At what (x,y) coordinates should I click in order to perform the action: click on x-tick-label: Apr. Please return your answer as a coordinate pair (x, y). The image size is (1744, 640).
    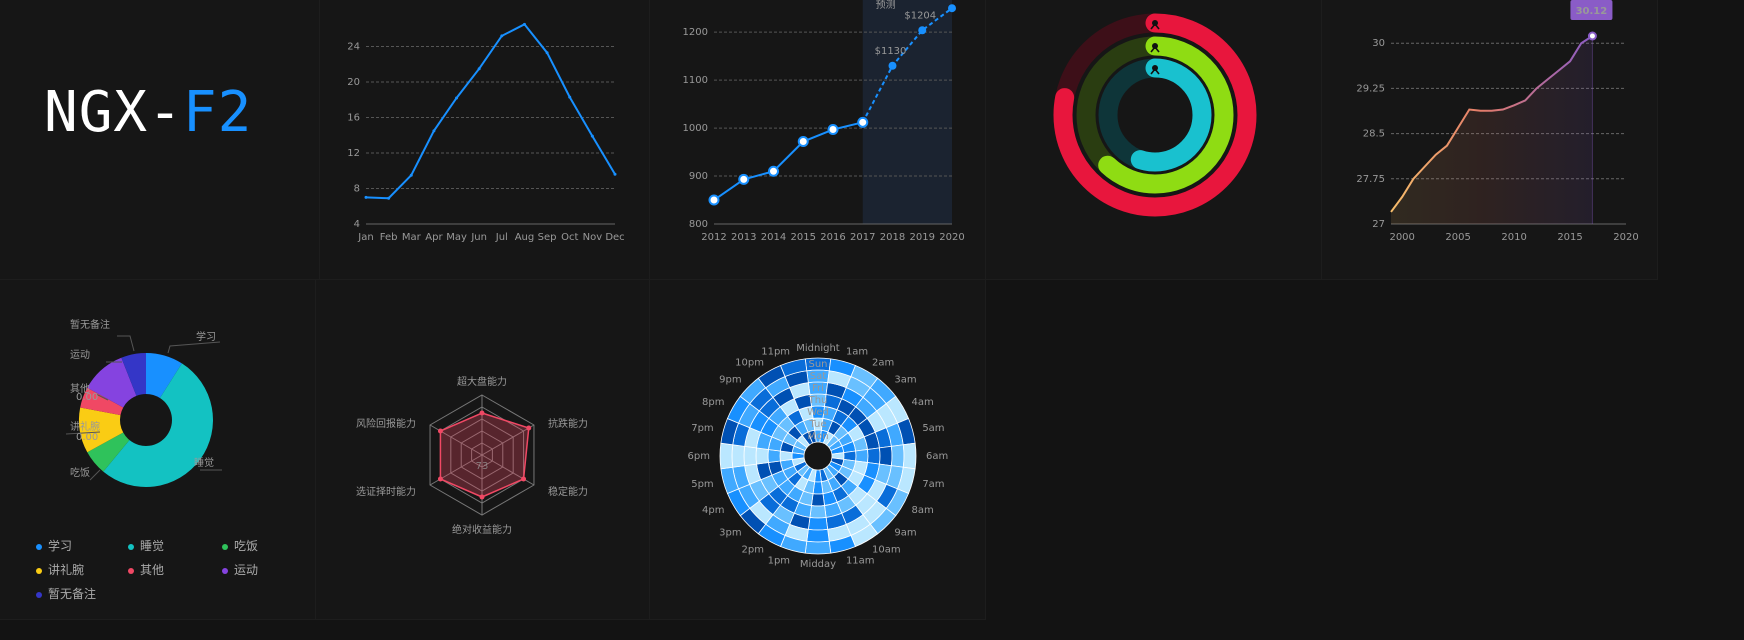
    Looking at the image, I should click on (434, 237).